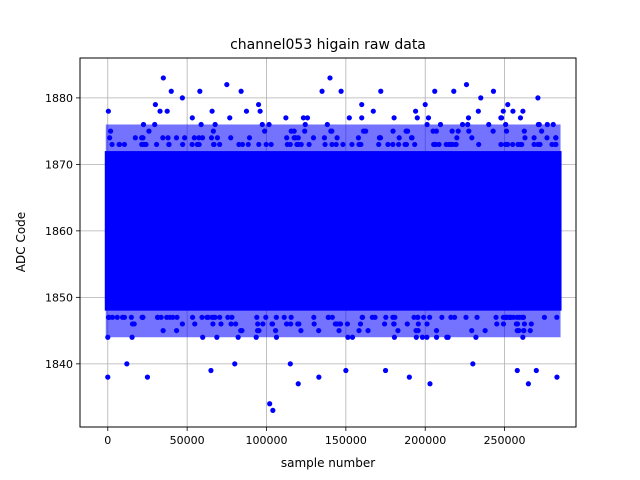 The height and width of the screenshot is (480, 640). I want to click on y-axis-label: ADC Code, so click(21, 242).